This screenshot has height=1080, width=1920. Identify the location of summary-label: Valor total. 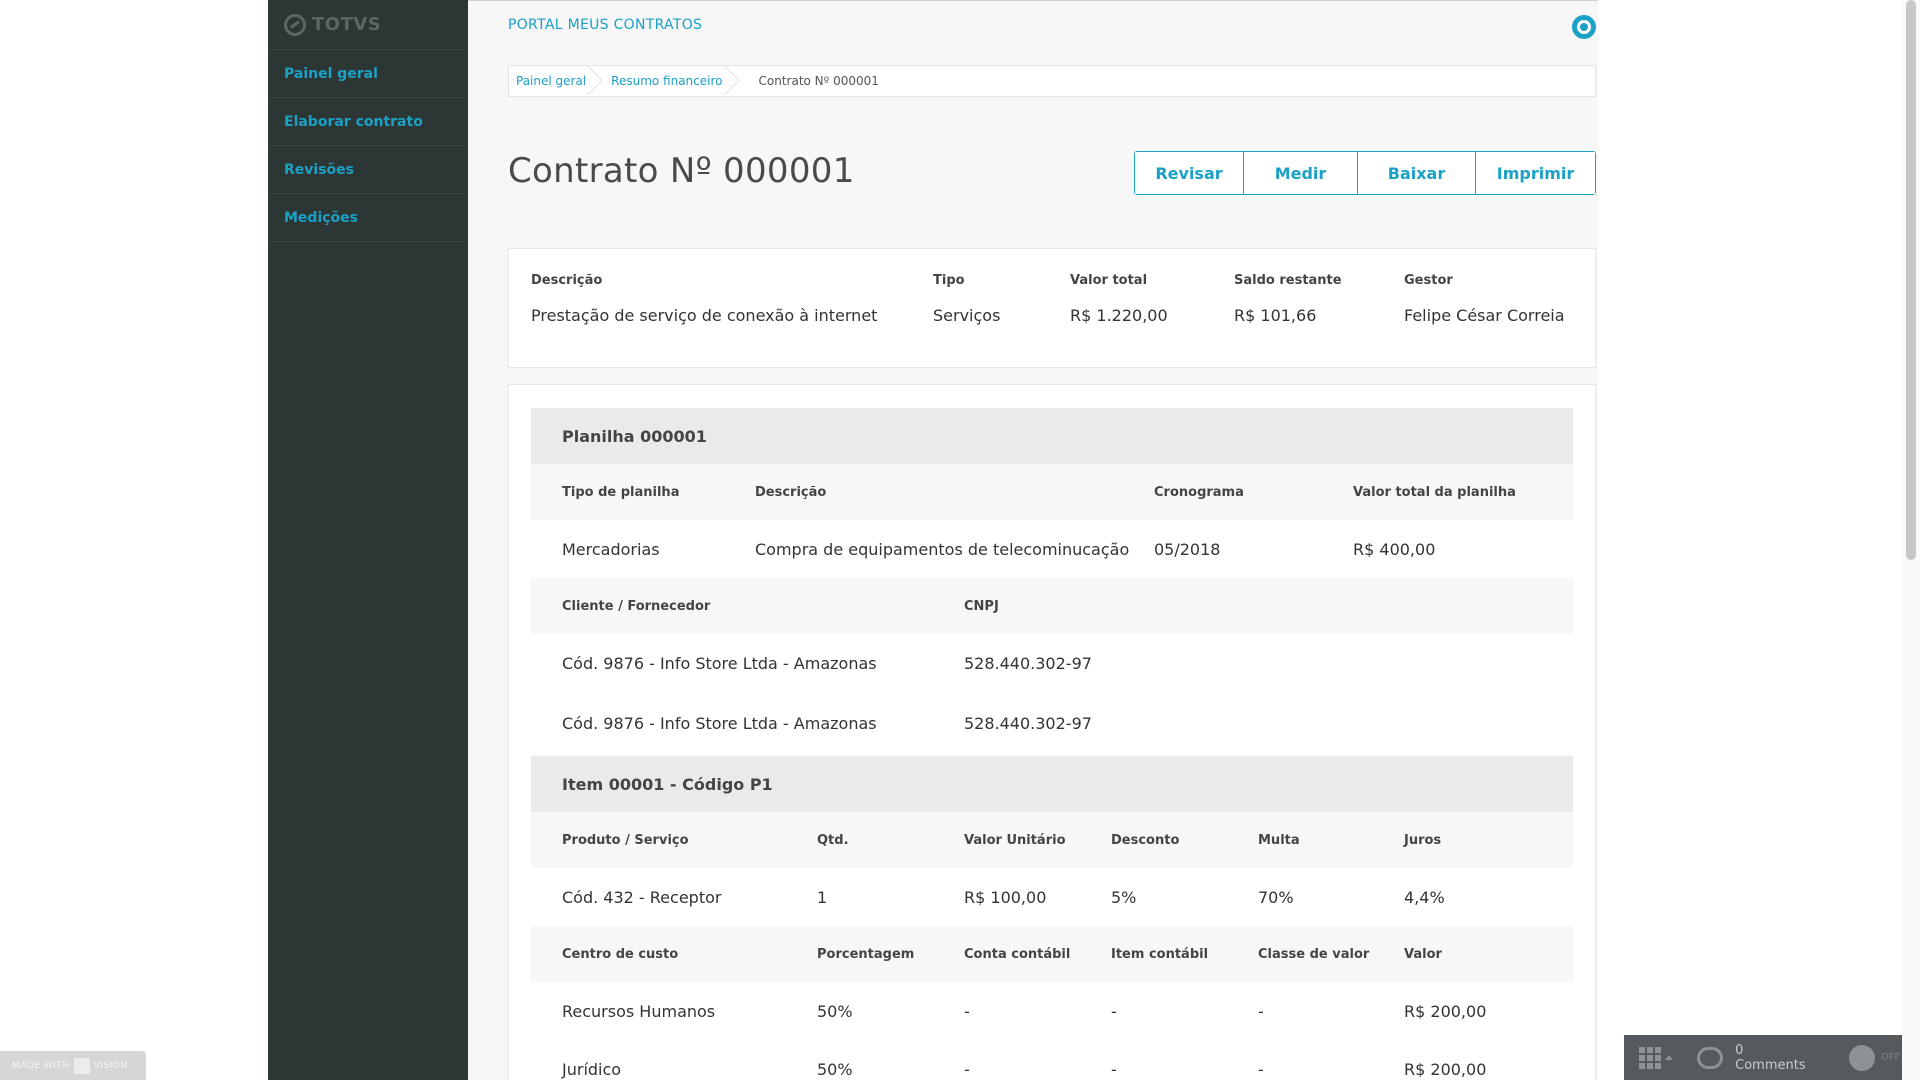
(1109, 280).